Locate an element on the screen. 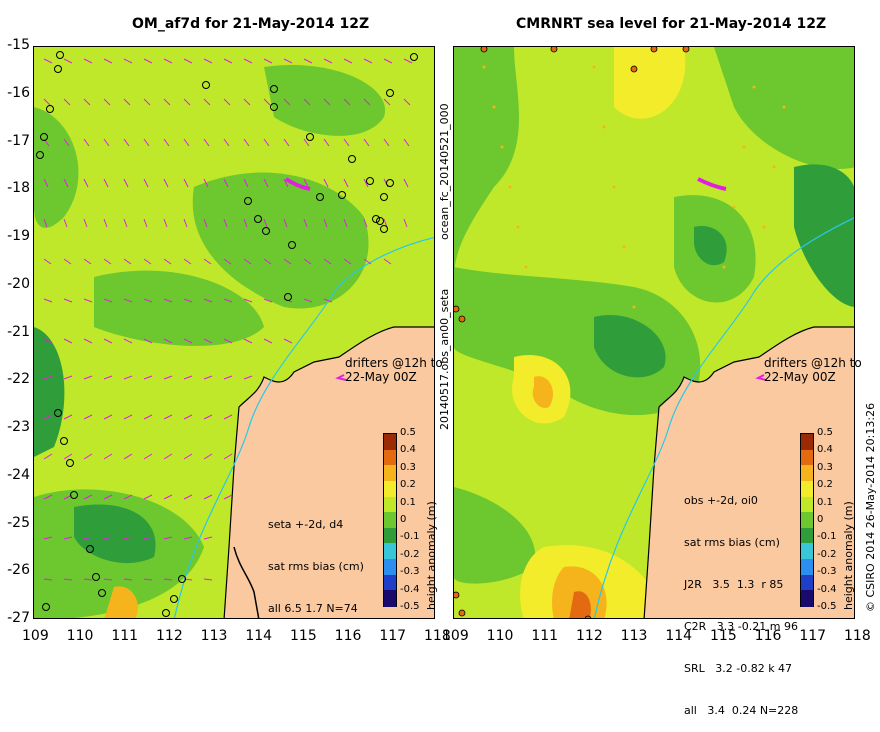  y-tick-label: -20 is located at coordinates (18, 283).